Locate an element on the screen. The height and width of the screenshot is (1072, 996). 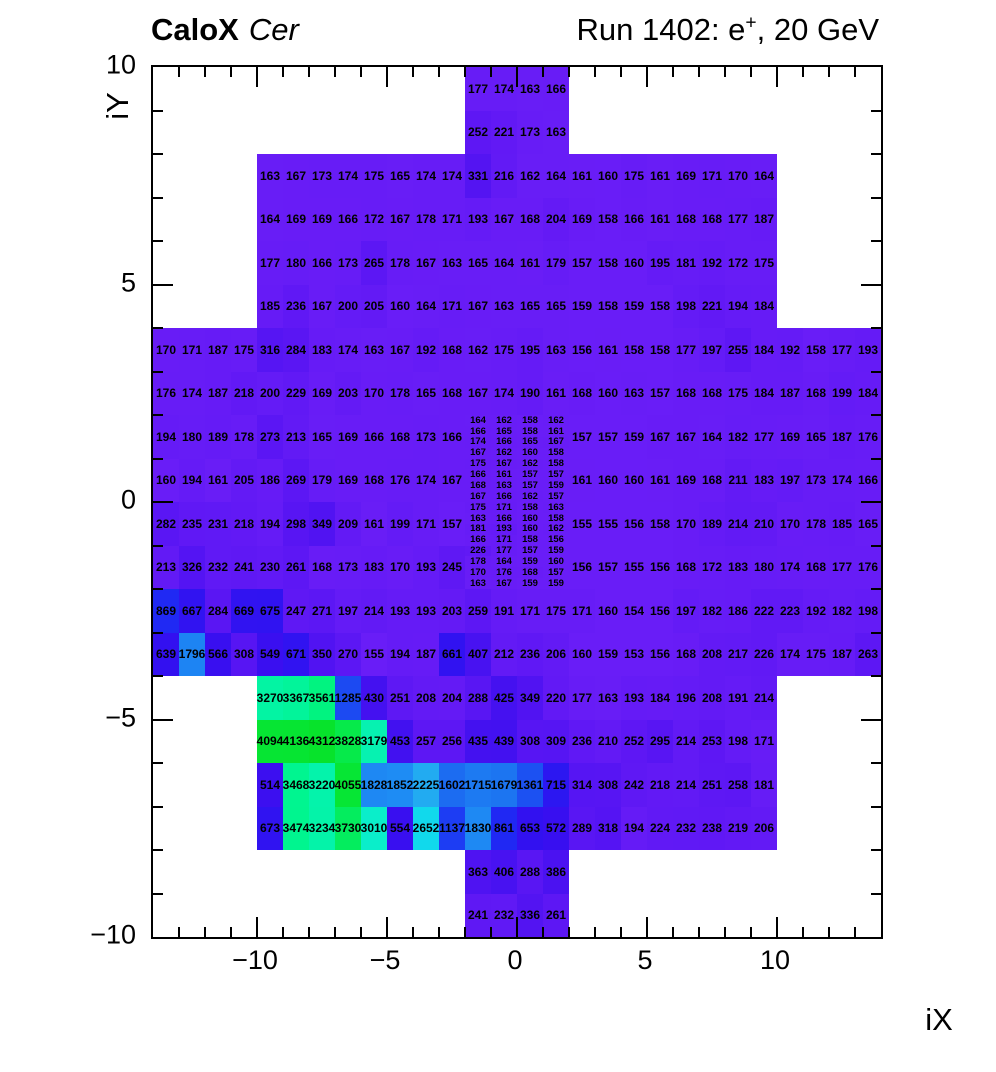
heatmap-cell: 1602 is located at coordinates (452, 785).